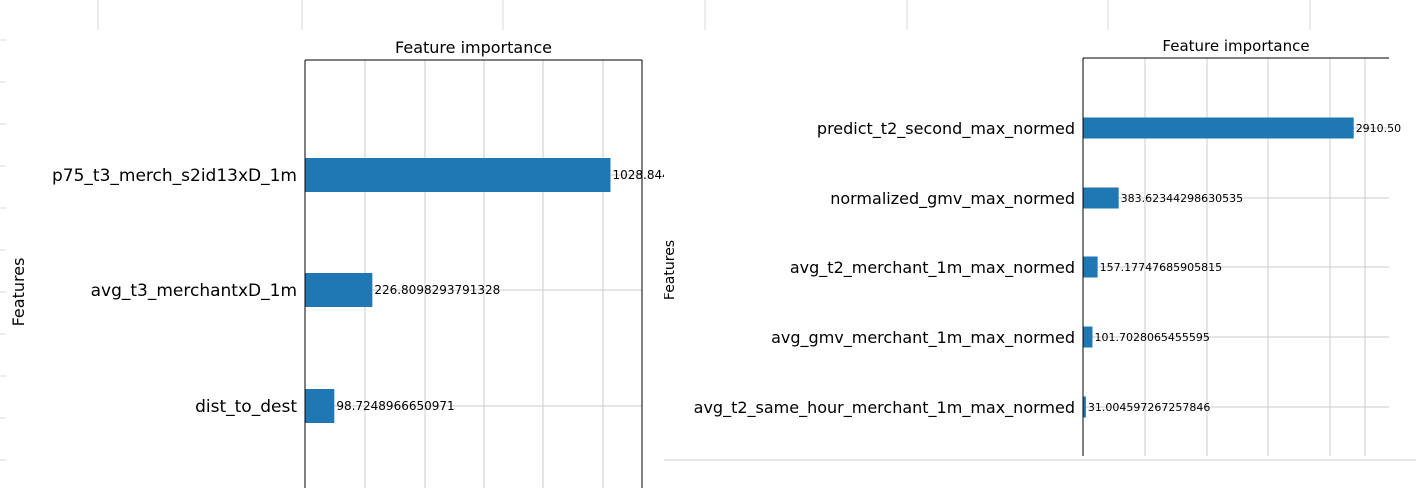  What do you see at coordinates (246, 407) in the screenshot?
I see `category-tick-label: dist_to_dest` at bounding box center [246, 407].